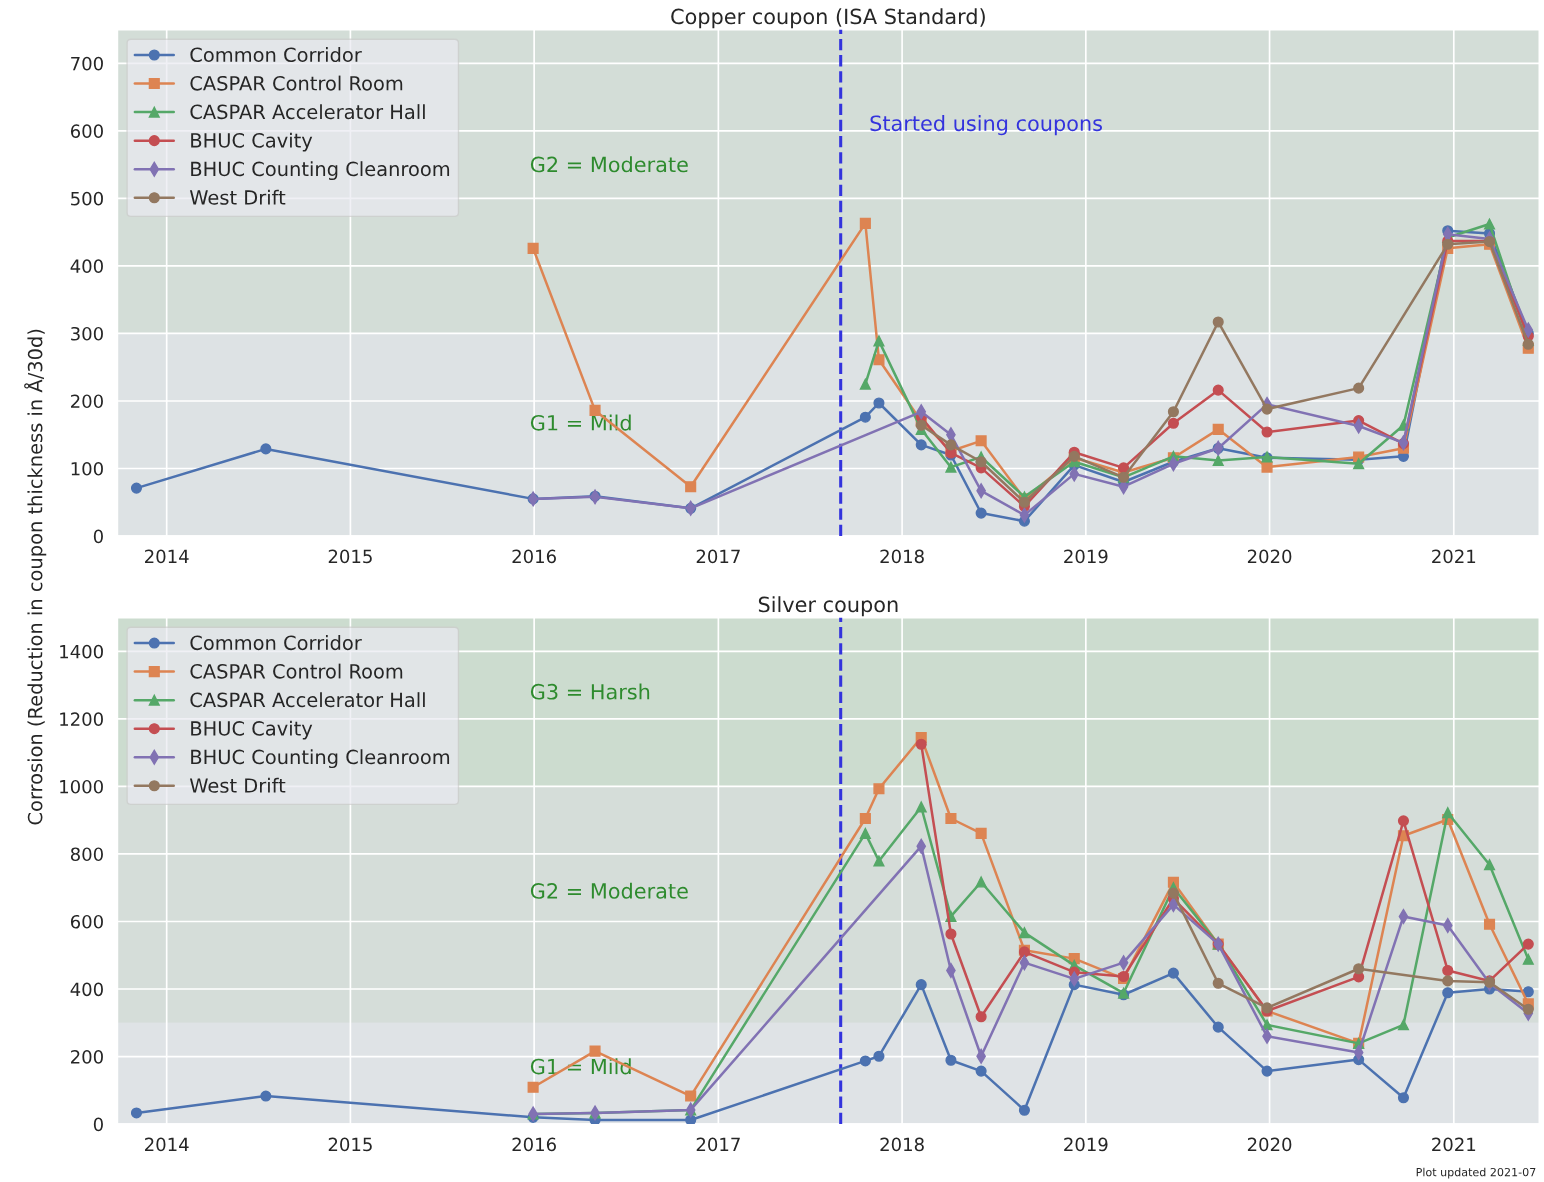  I want to click on y-tick-label: 300, so click(87, 333).